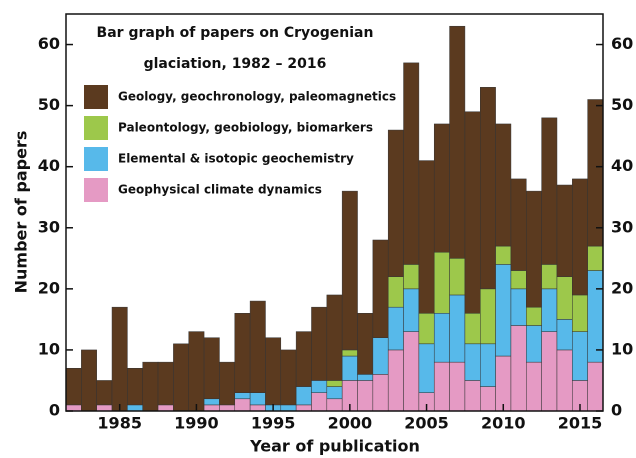 The image size is (636, 458). What do you see at coordinates (235, 64) in the screenshot?
I see `chart-title: glaciation, 1982 – 2016` at bounding box center [235, 64].